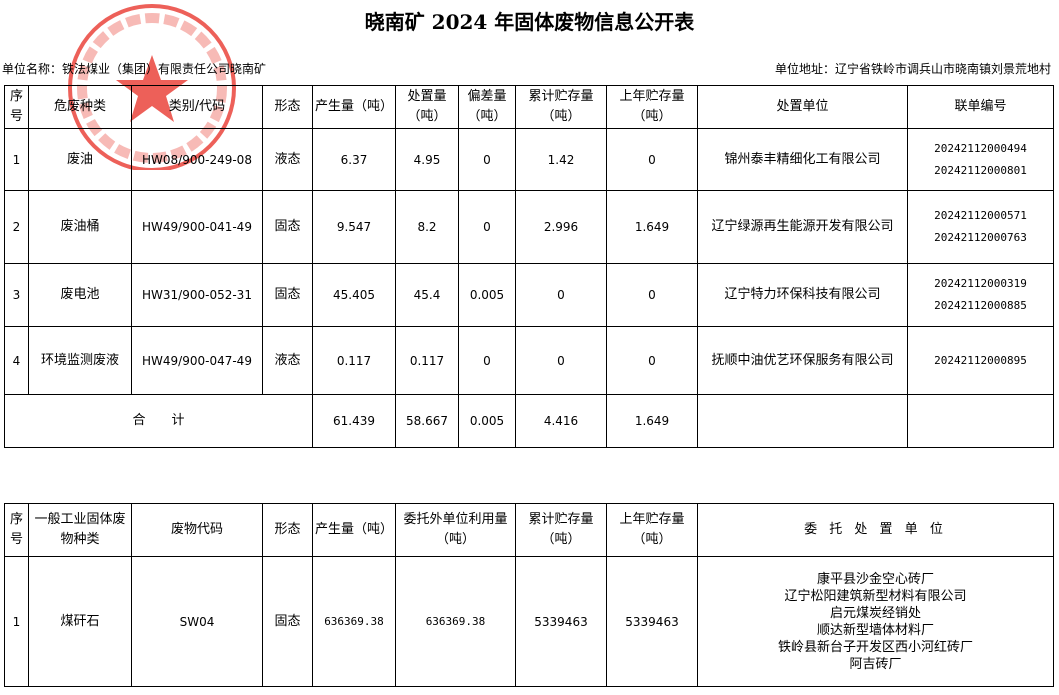 Image resolution: width=1059 pixels, height=695 pixels. What do you see at coordinates (80, 107) in the screenshot?
I see `column-header: 危废种类` at bounding box center [80, 107].